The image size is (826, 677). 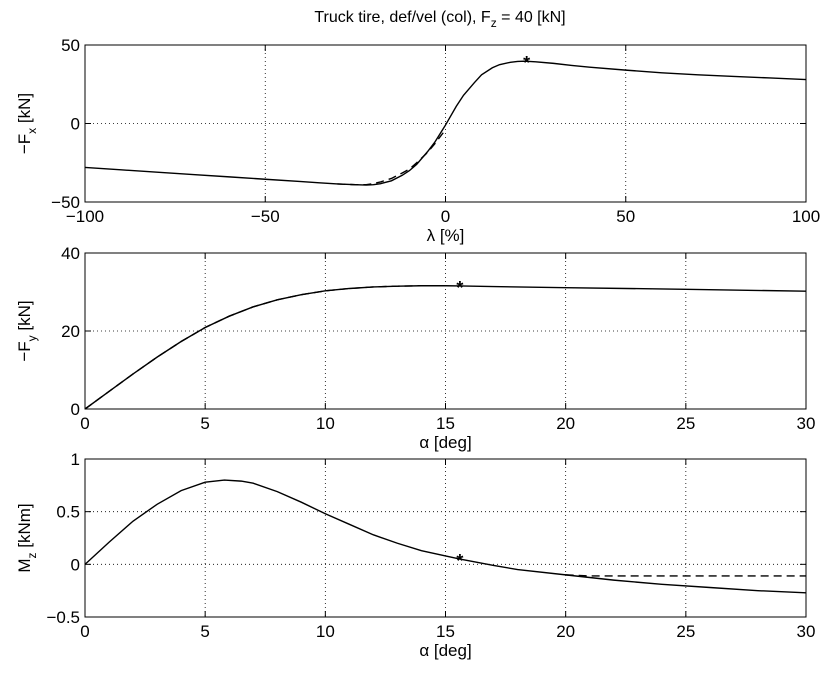 What do you see at coordinates (446, 235) in the screenshot?
I see `x-axis-label: λ [%]` at bounding box center [446, 235].